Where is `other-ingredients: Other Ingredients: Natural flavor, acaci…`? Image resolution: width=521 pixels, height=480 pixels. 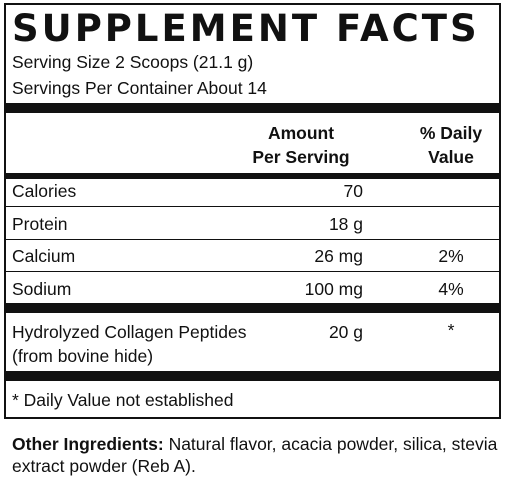
other-ingredients: Other Ingredients: Natural flavor, acaci… is located at coordinates (262, 455).